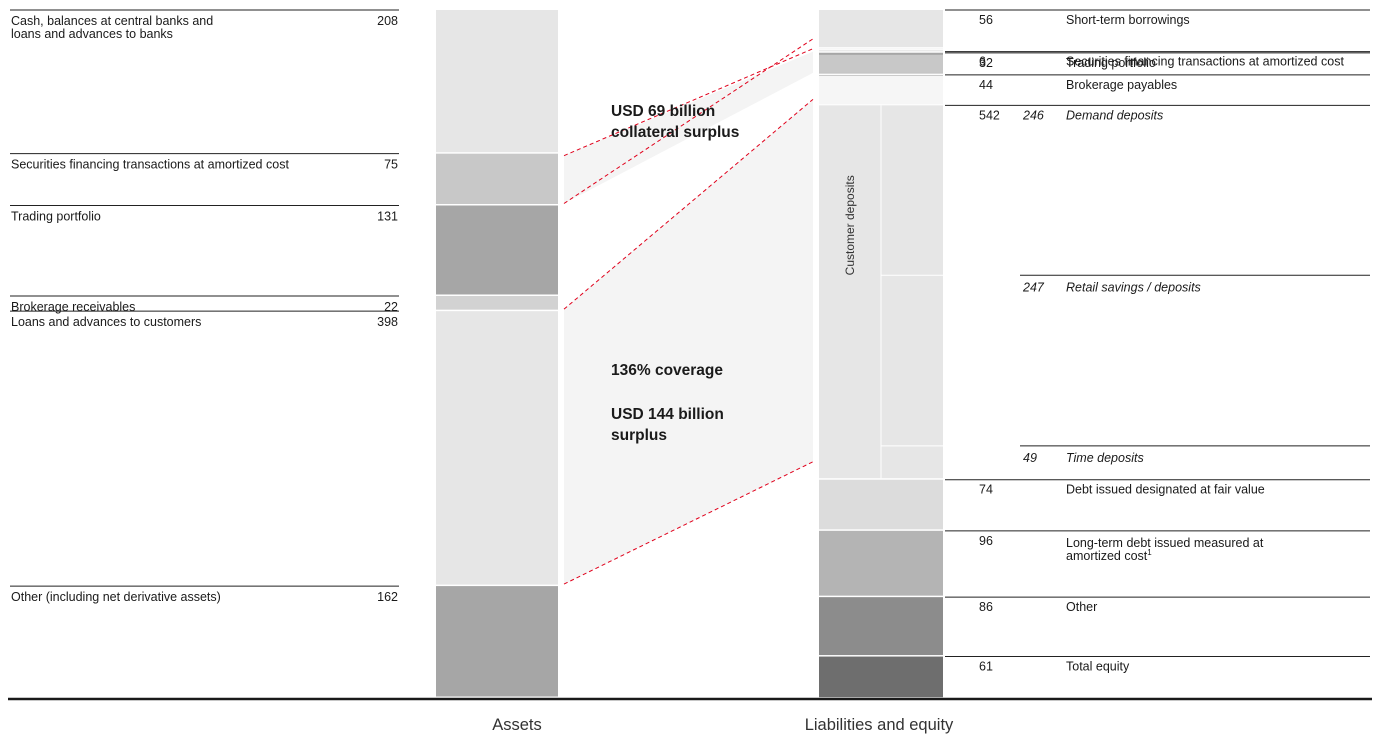 This screenshot has width=1381, height=736. Describe the element at coordinates (1033, 115) in the screenshot. I see `deposits-sub-value: 246` at that location.